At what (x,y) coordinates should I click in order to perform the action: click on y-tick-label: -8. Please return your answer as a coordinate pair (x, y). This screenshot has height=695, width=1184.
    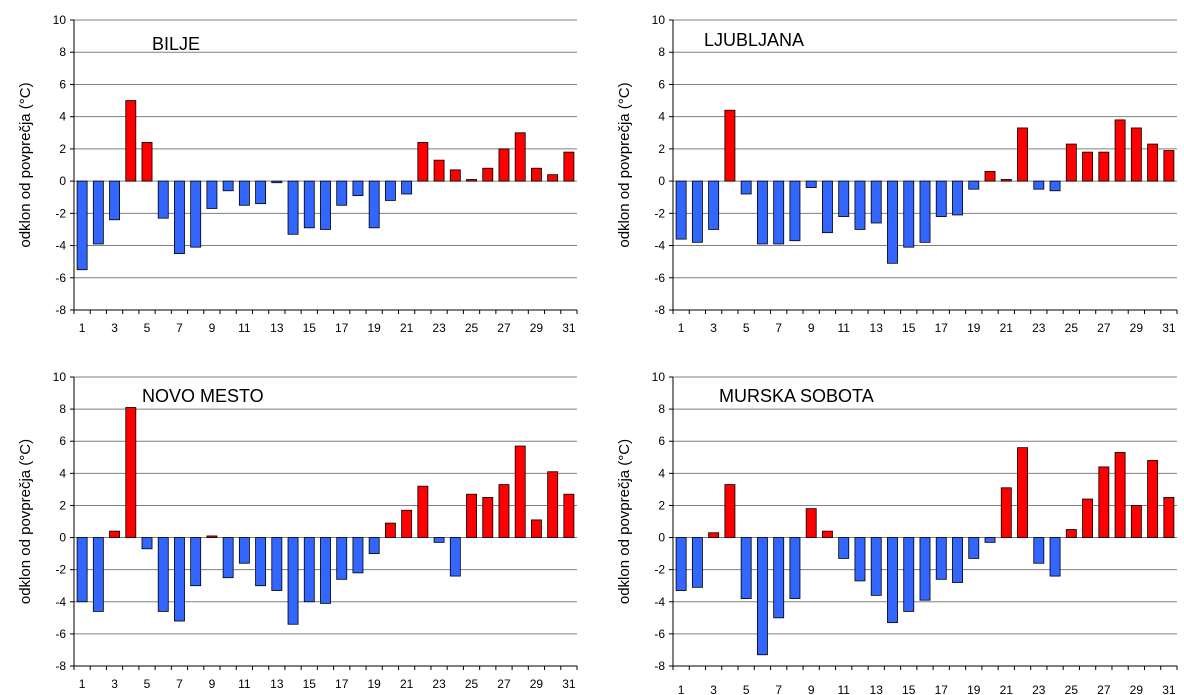
    Looking at the image, I should click on (659, 310).